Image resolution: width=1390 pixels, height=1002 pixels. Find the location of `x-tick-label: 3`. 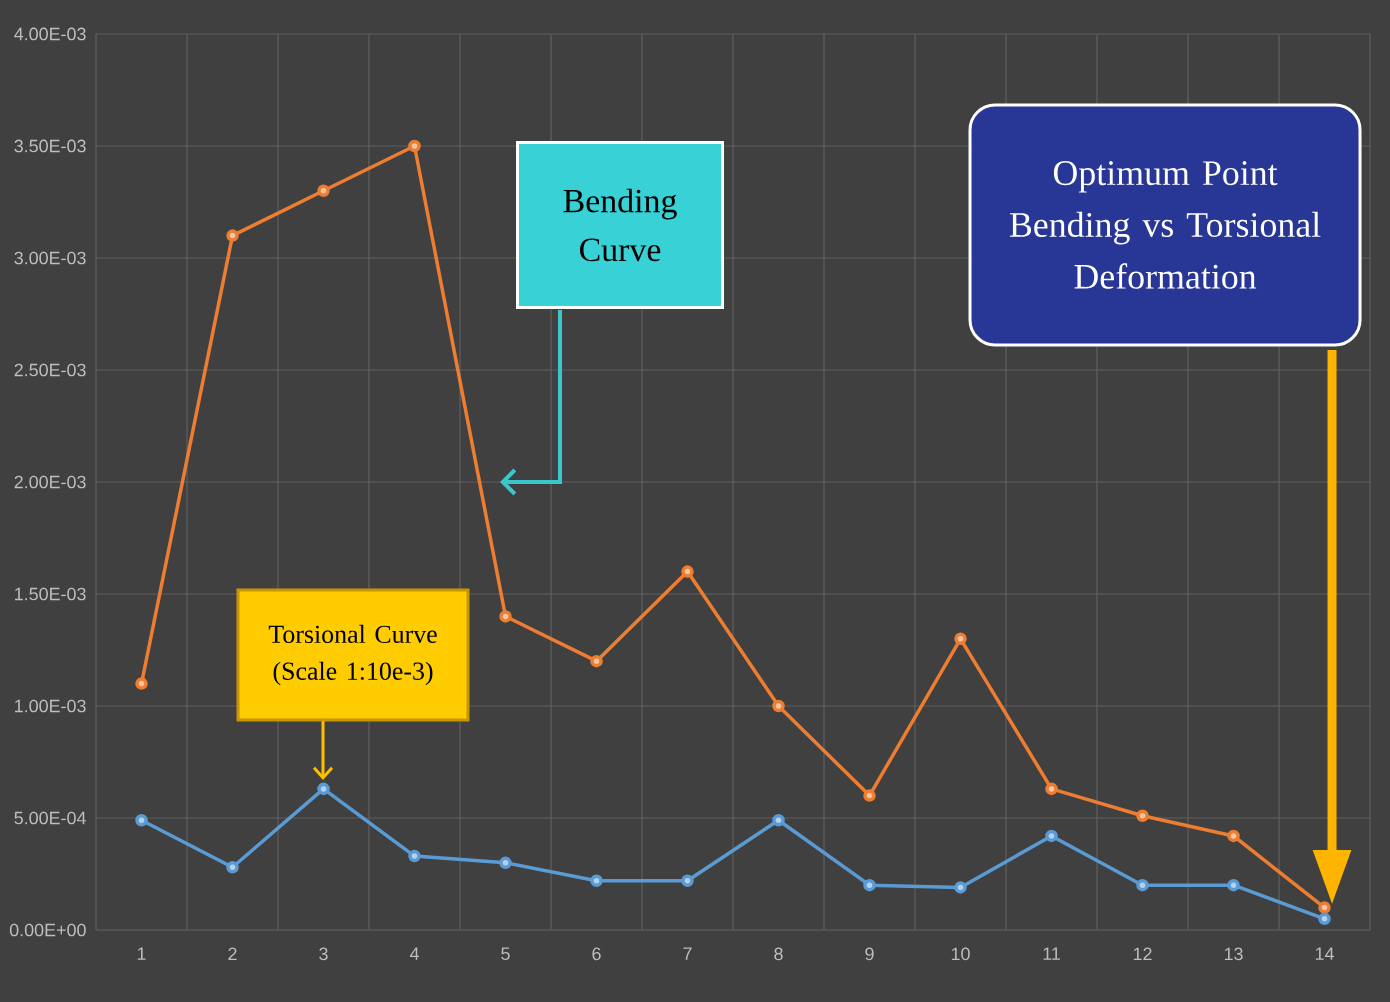

x-tick-label: 3 is located at coordinates (323, 954).